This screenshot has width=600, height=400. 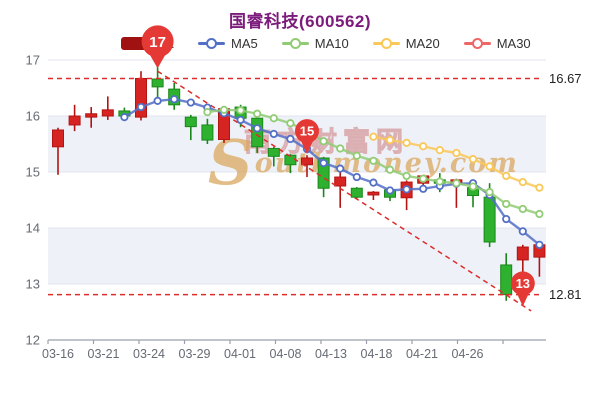 What do you see at coordinates (331, 43) in the screenshot?
I see `legend-label-ma10: MA10` at bounding box center [331, 43].